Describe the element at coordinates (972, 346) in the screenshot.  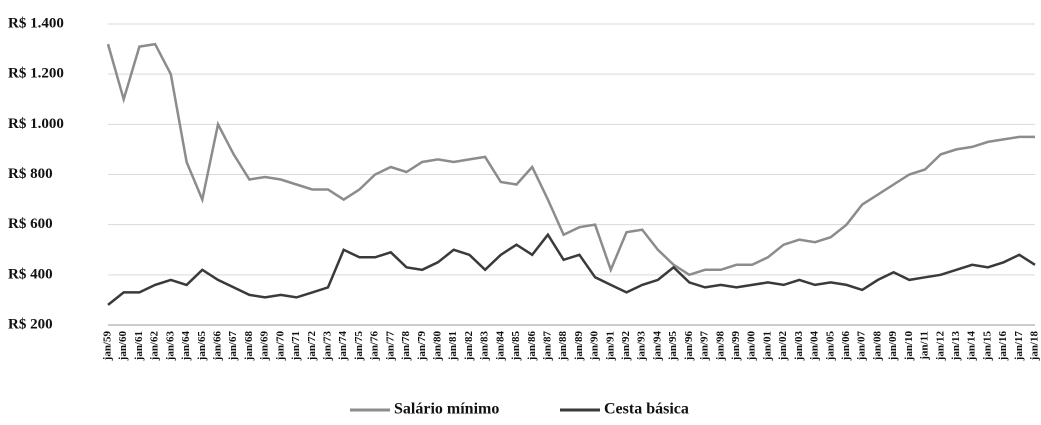
I see `x-tick-label: jan/14` at that location.